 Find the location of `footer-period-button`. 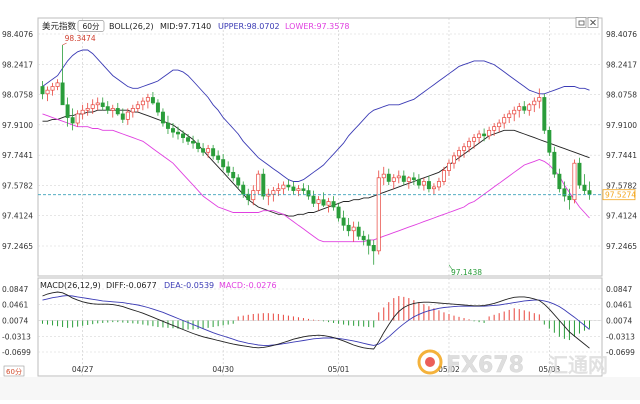

footer-period-button is located at coordinates (14, 371).